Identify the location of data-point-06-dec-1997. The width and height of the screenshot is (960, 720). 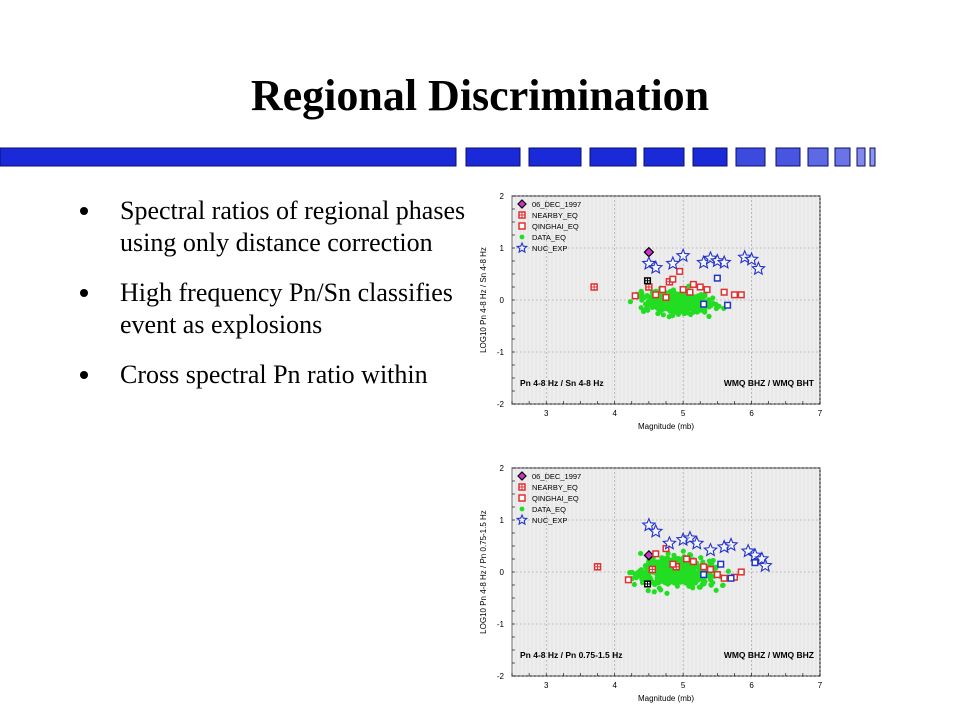
(649, 555).